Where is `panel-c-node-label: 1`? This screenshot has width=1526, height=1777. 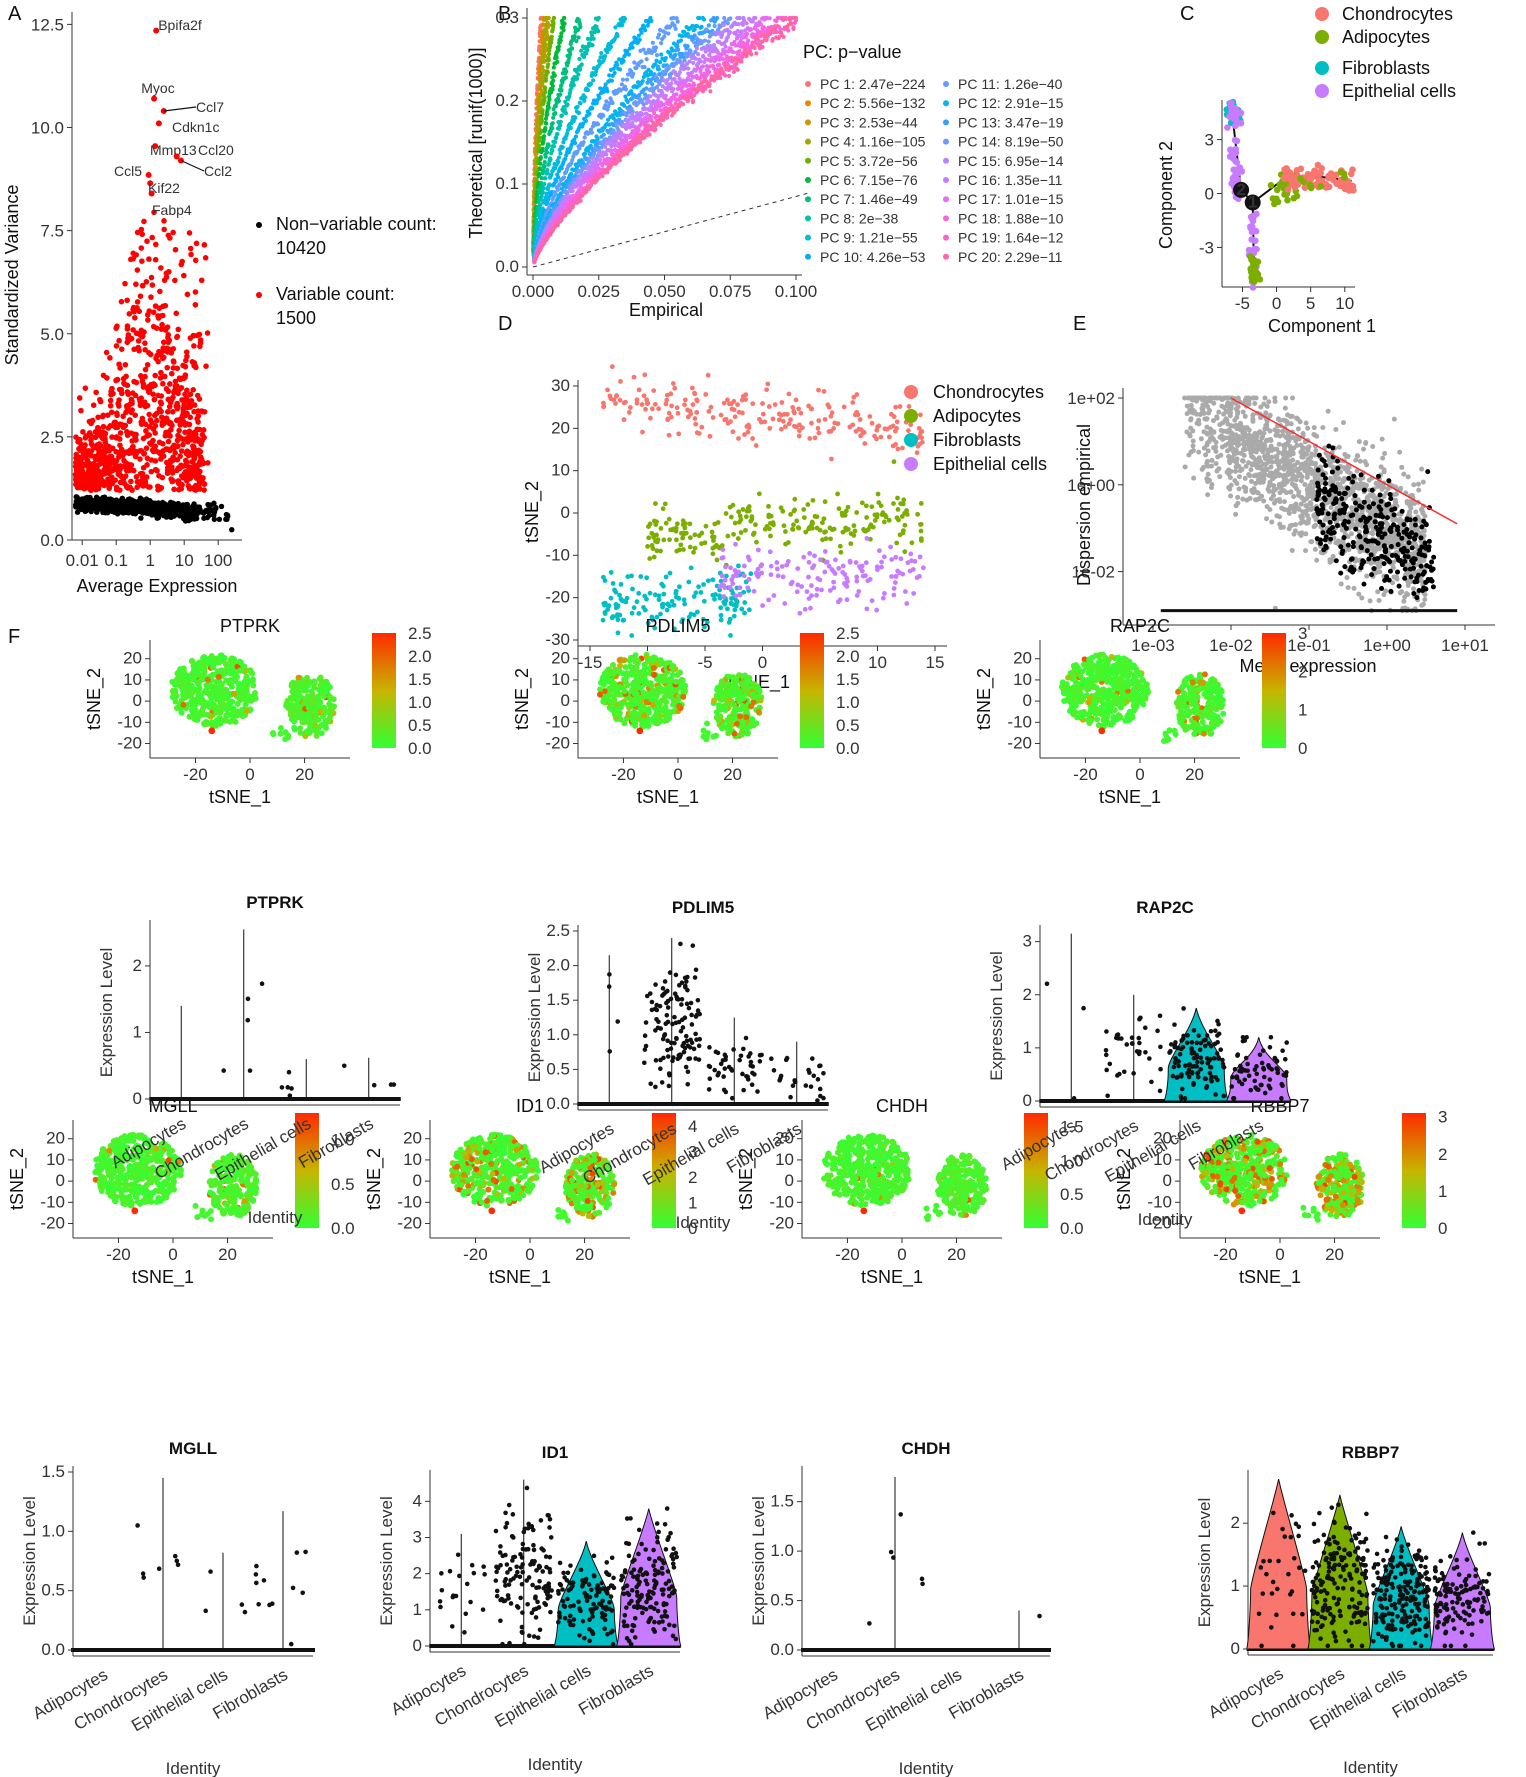 panel-c-node-label: 1 is located at coordinates (1252, 201).